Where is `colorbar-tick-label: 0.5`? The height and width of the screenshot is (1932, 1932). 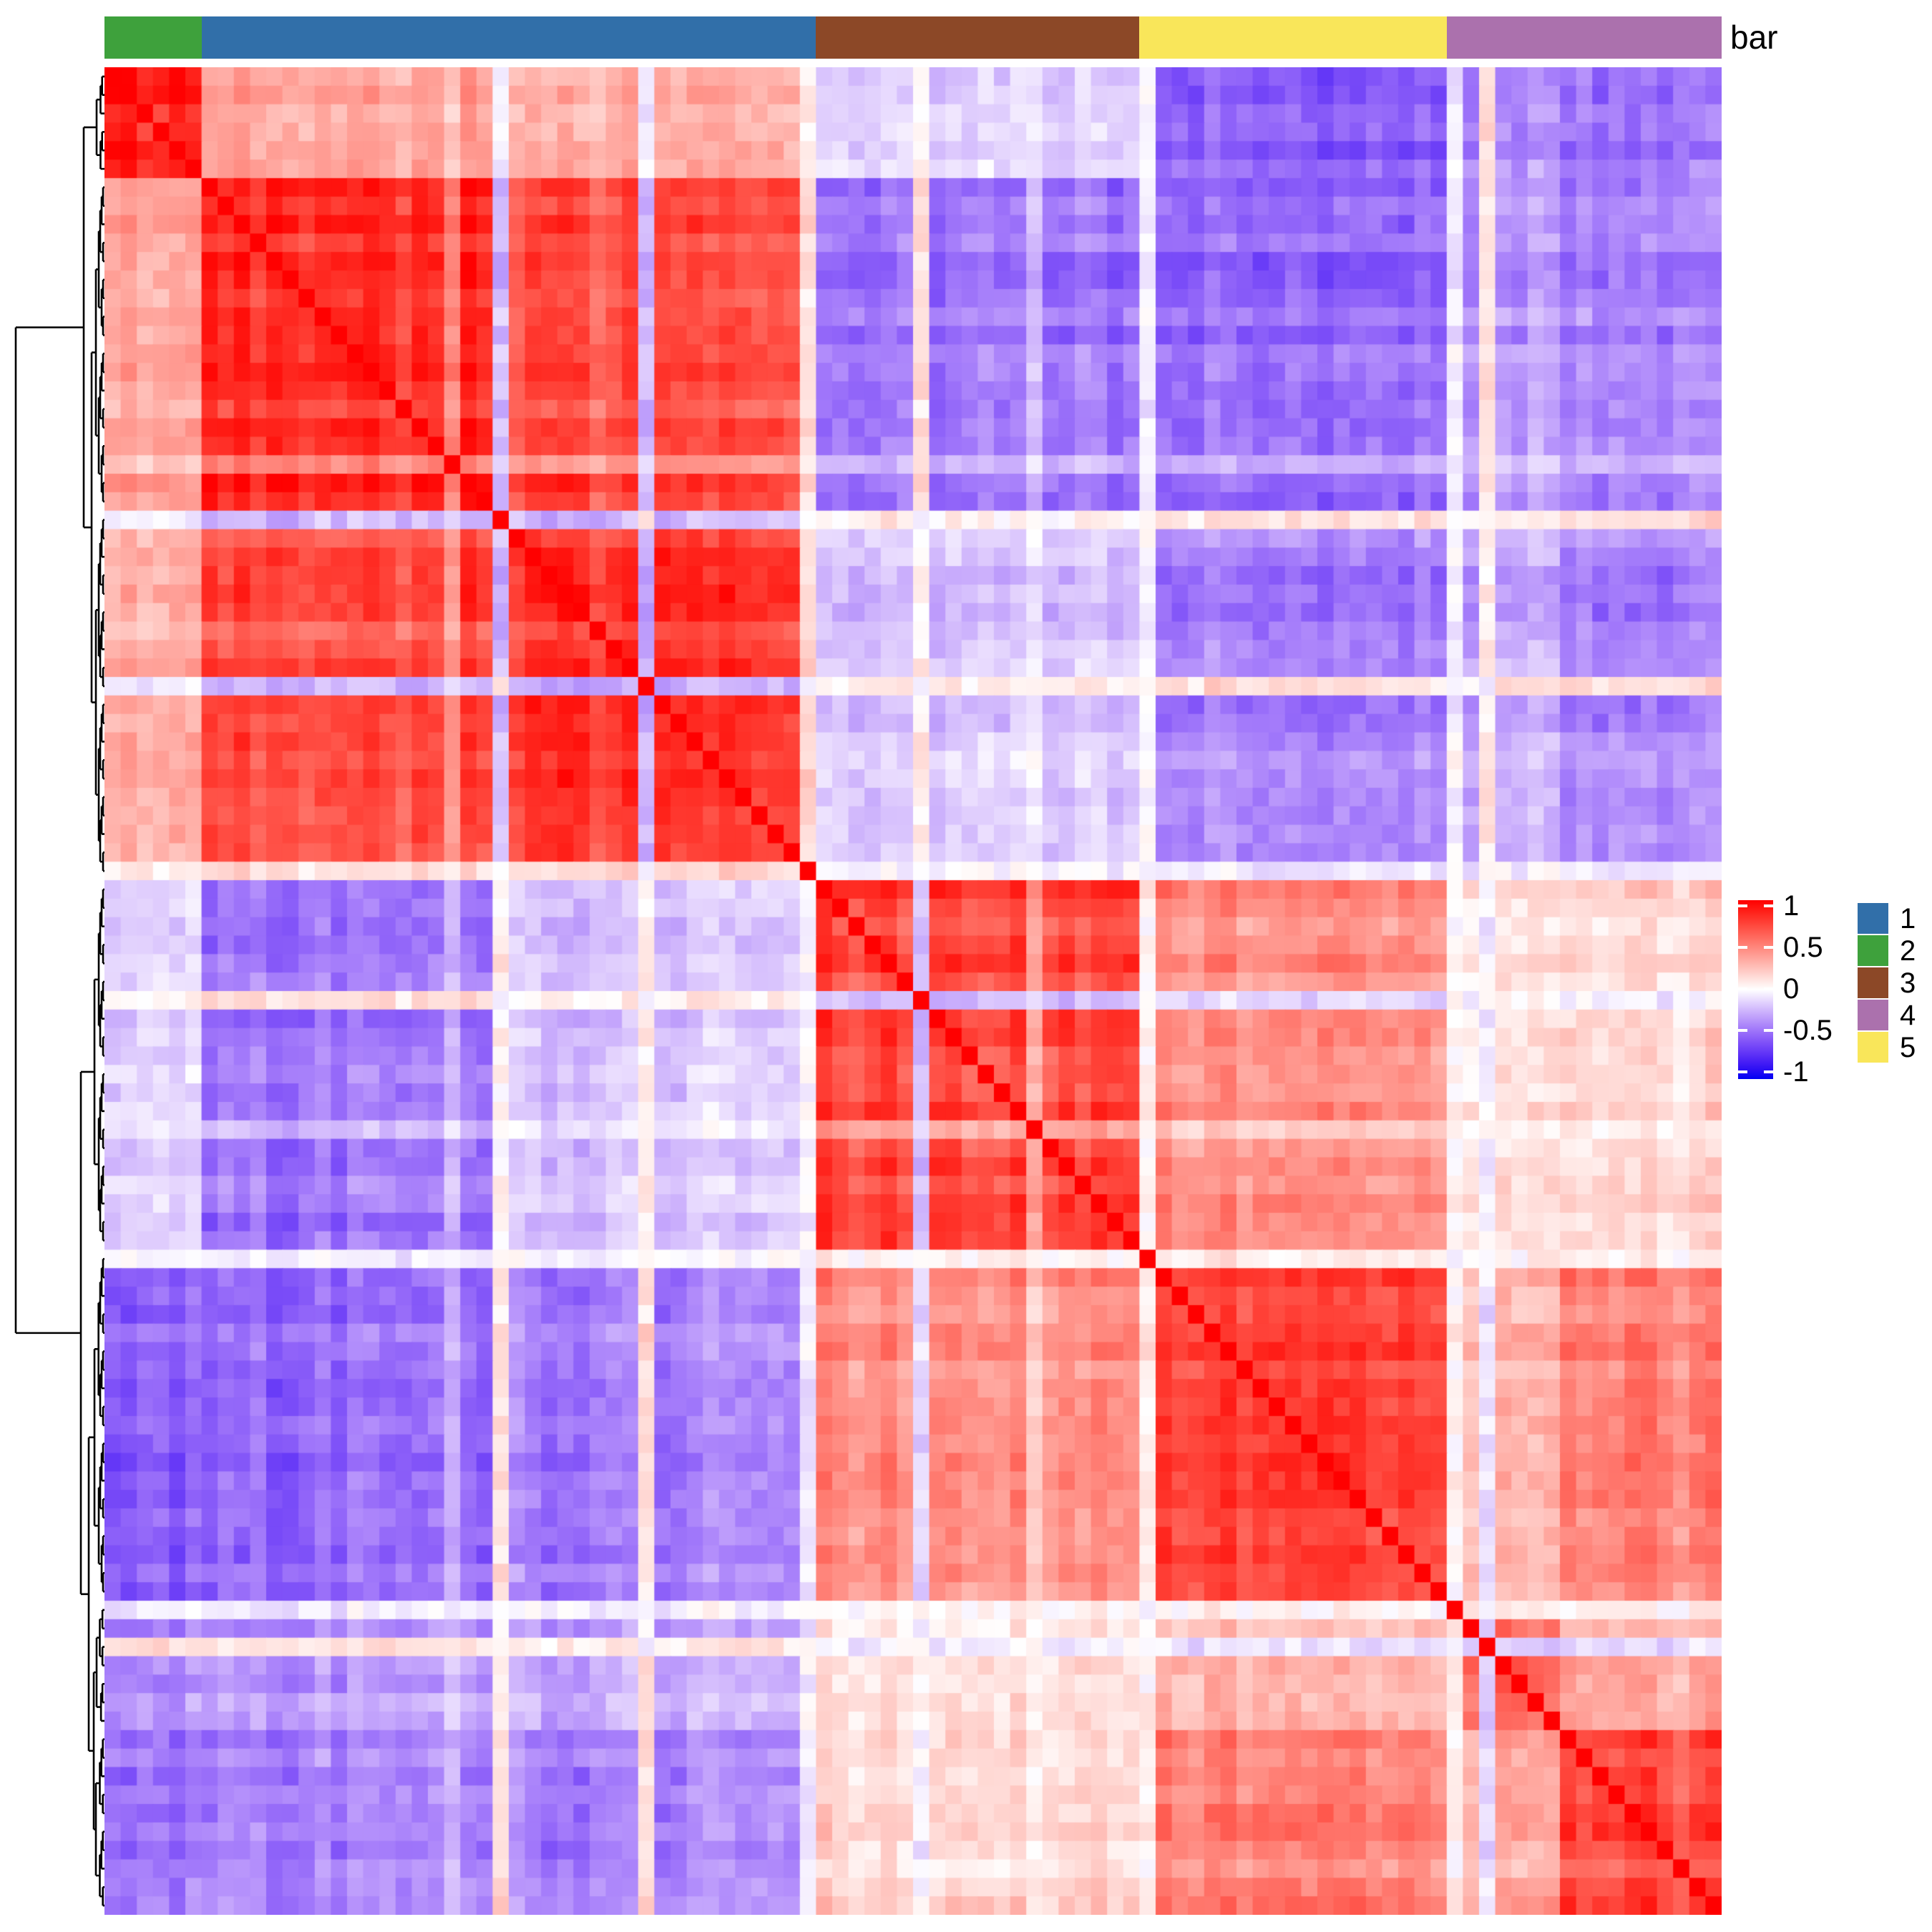 colorbar-tick-label: 0.5 is located at coordinates (1803, 947).